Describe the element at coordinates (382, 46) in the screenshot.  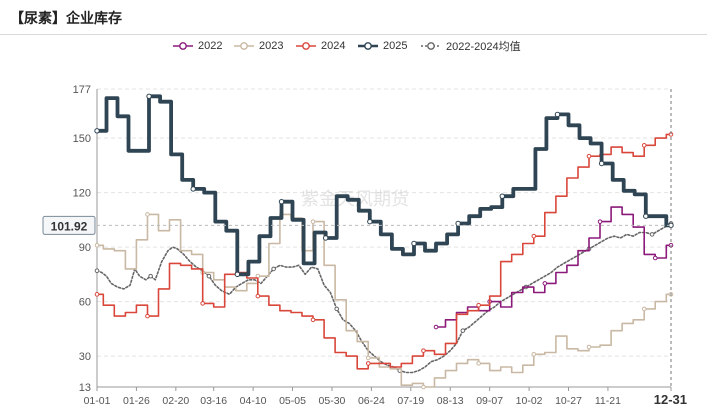
I see `legend-item-2025: 2025` at that location.